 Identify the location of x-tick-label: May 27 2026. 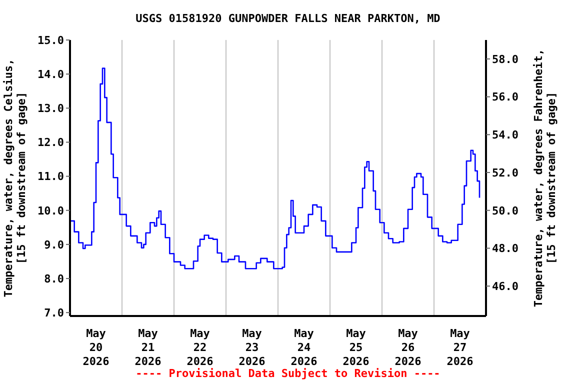
(460, 347).